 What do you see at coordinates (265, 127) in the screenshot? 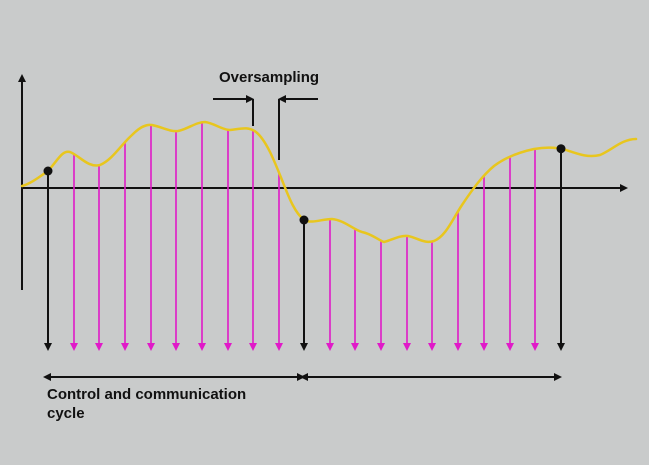
I see `oversampling-indicator` at bounding box center [265, 127].